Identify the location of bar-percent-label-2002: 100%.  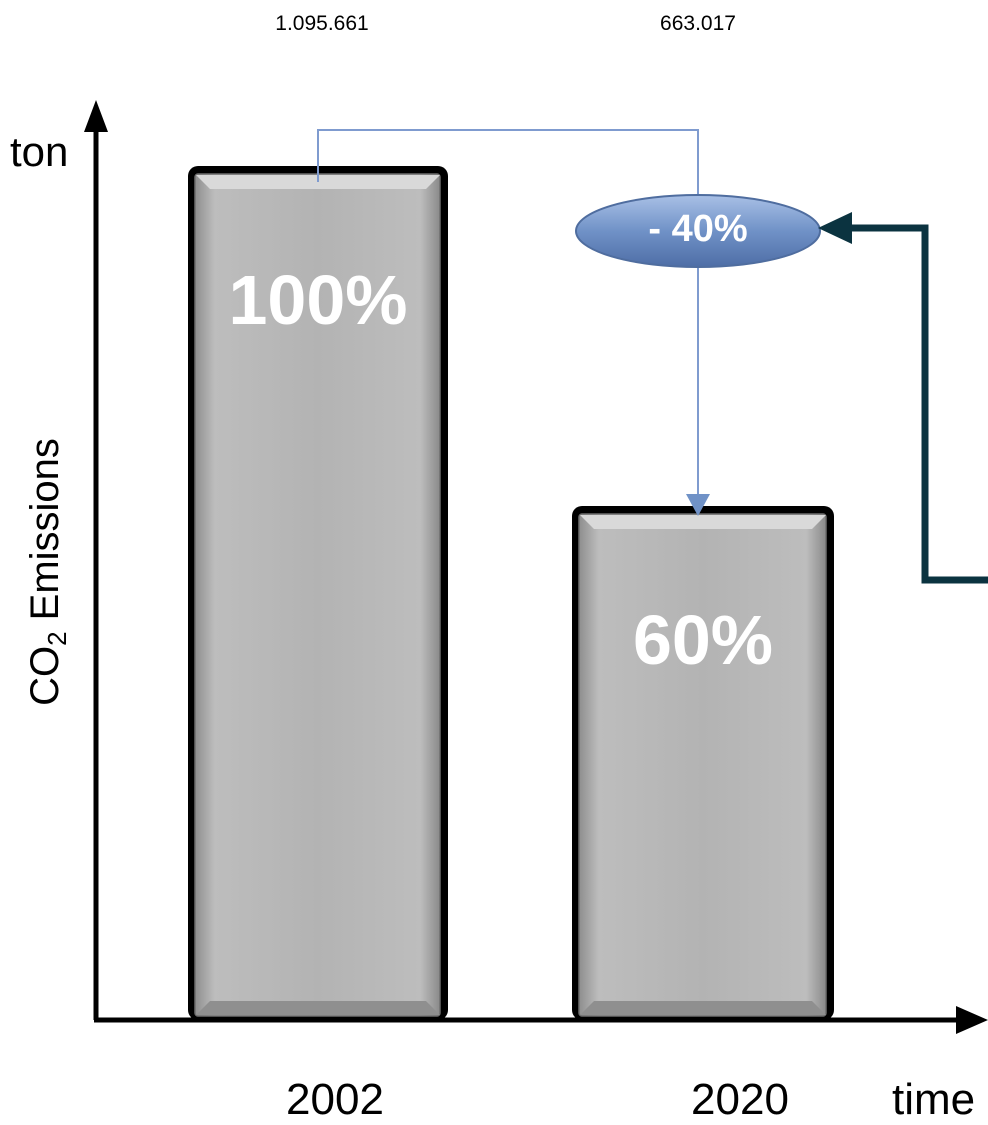
(318, 300).